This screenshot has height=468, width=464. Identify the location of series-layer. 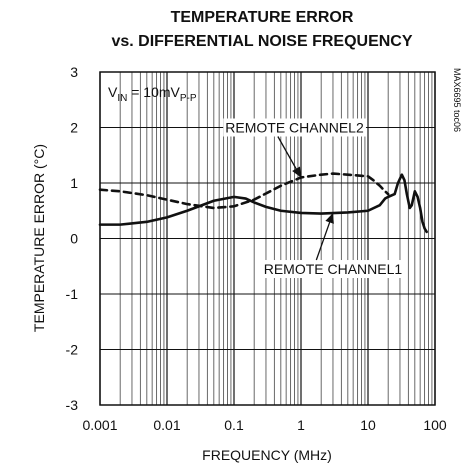
(263, 203).